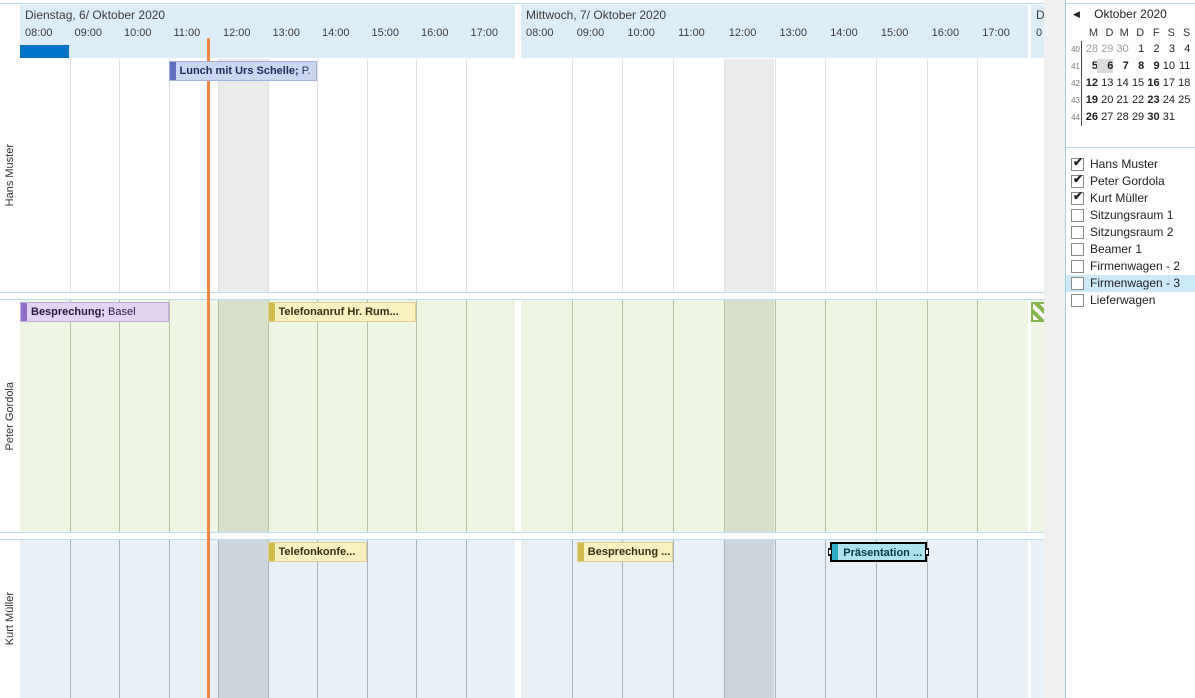  What do you see at coordinates (926, 552) in the screenshot?
I see `selection-handle-right` at bounding box center [926, 552].